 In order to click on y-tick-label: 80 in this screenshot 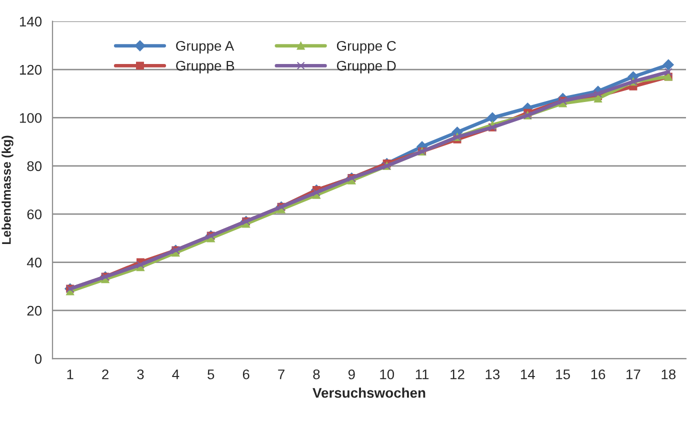, I will do `click(34, 166)`.